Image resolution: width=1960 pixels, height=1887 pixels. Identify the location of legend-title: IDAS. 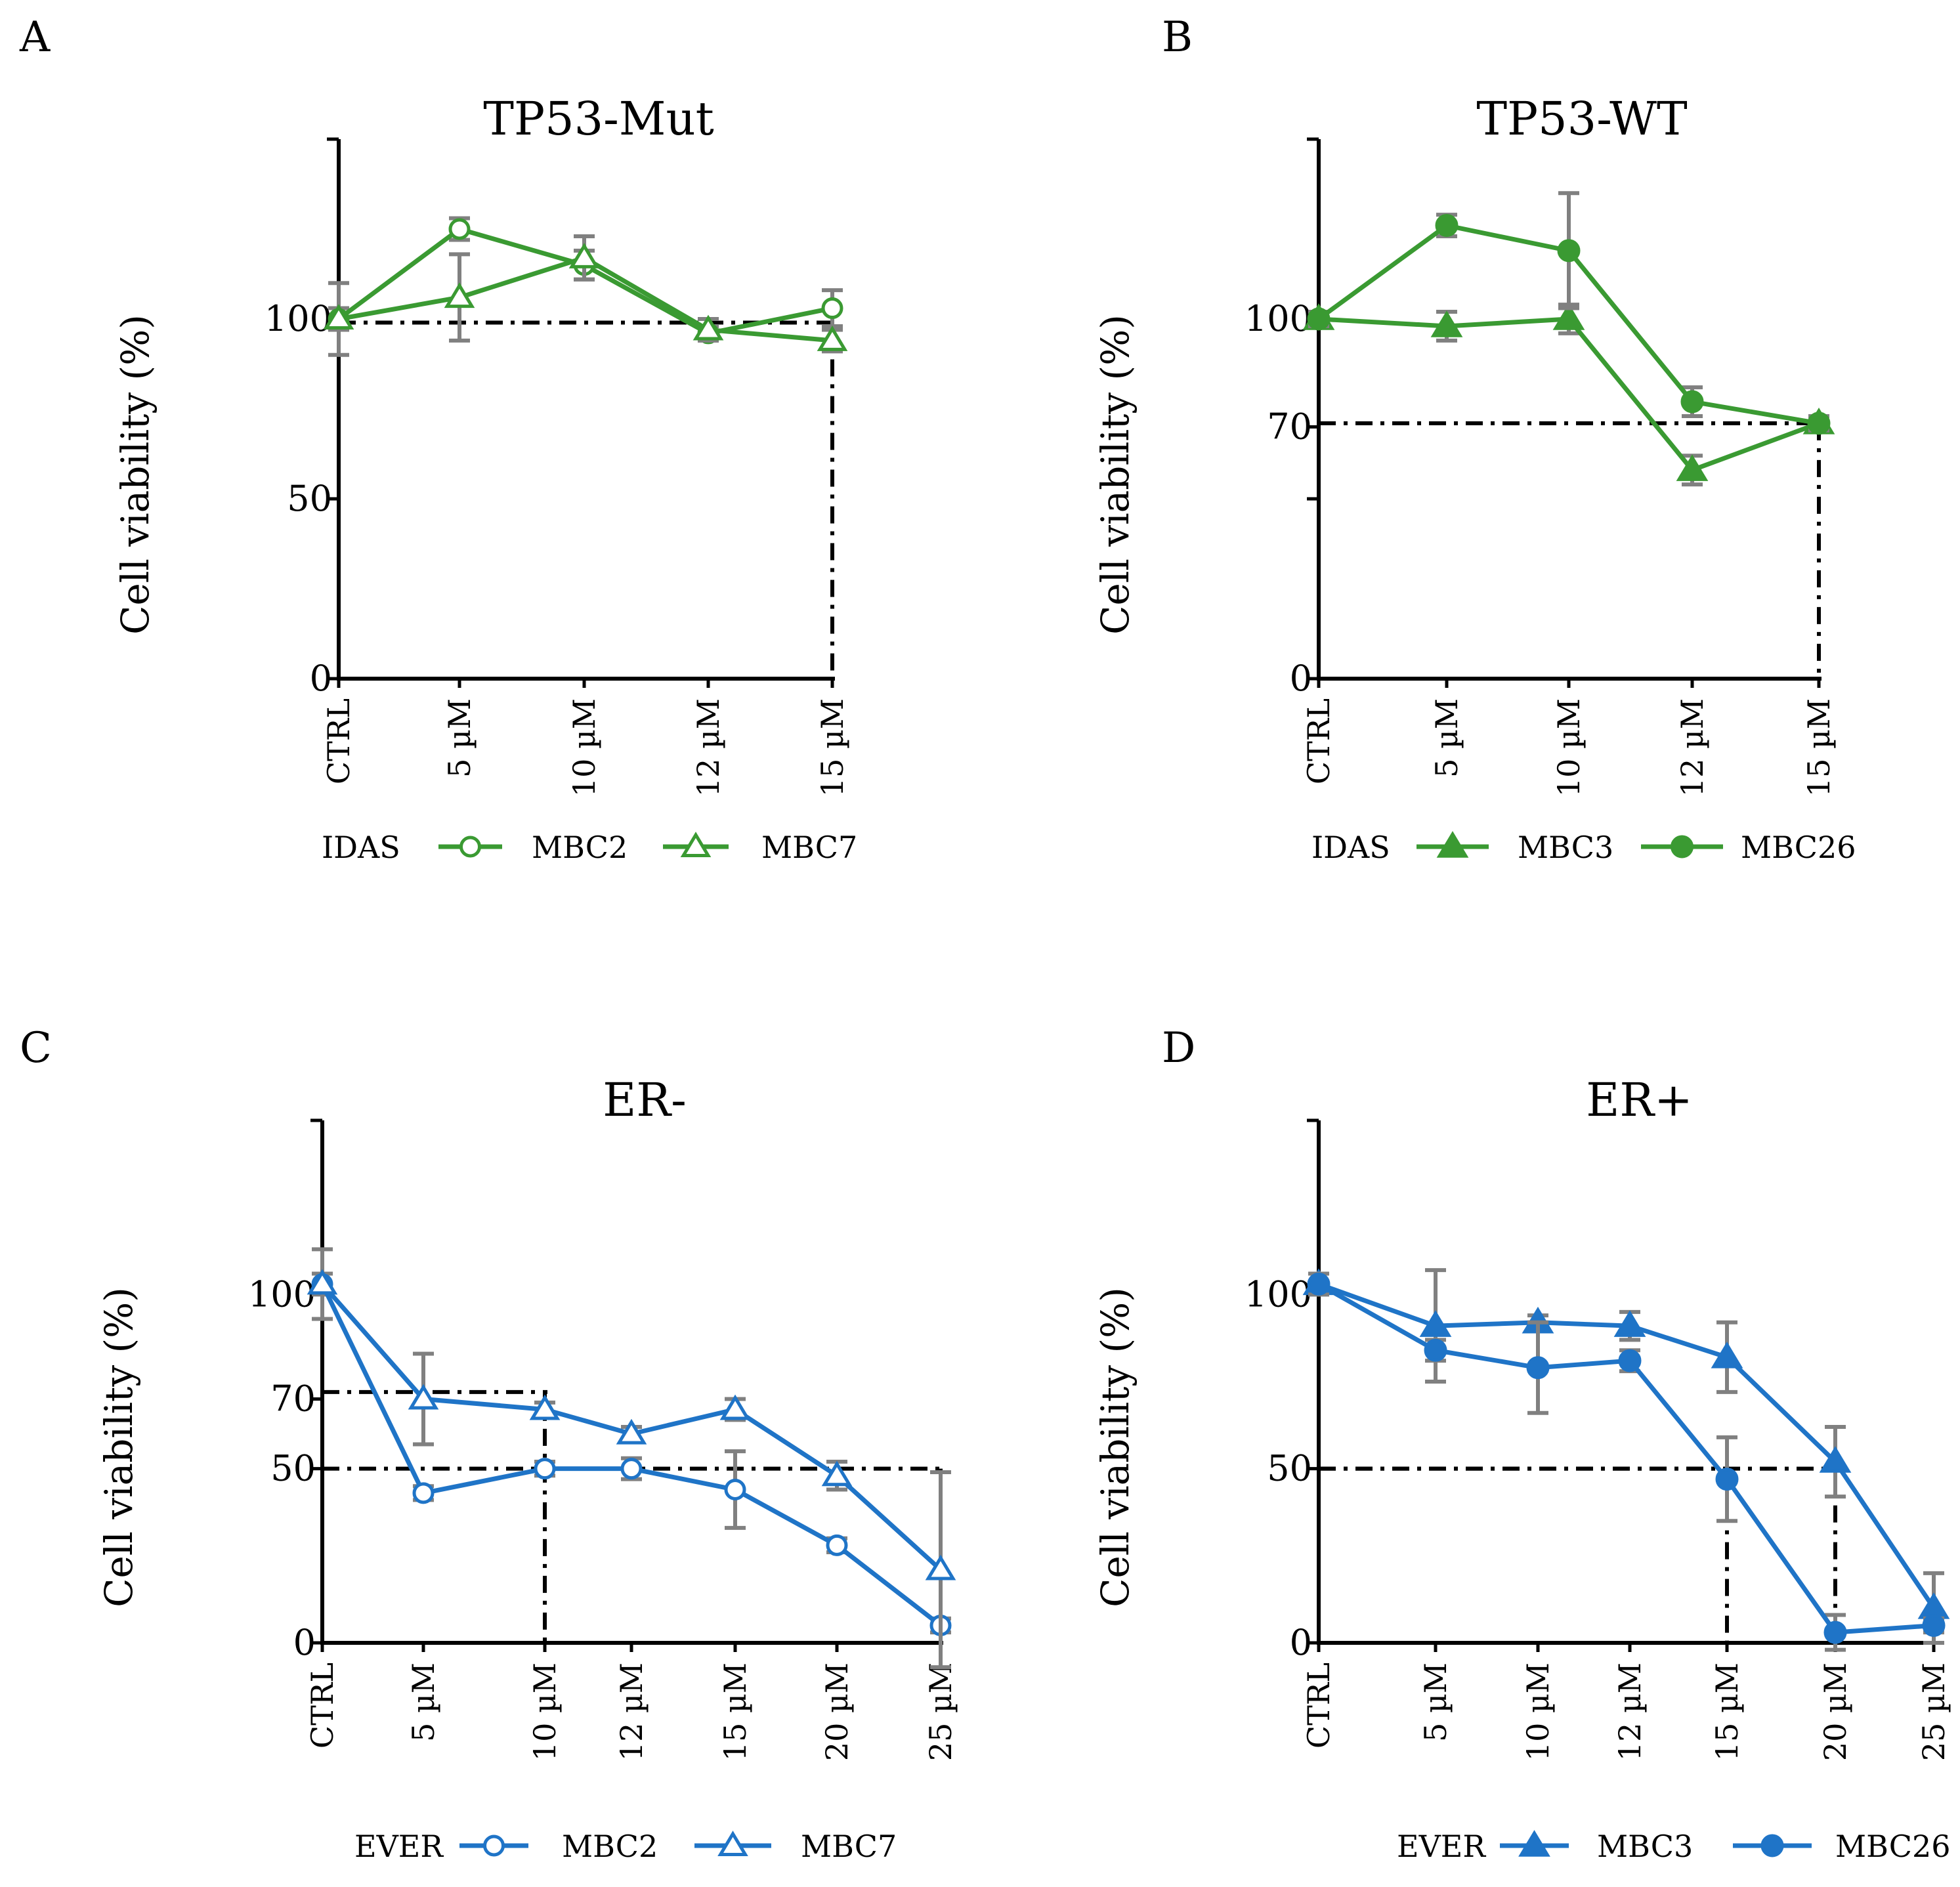
(1350, 847).